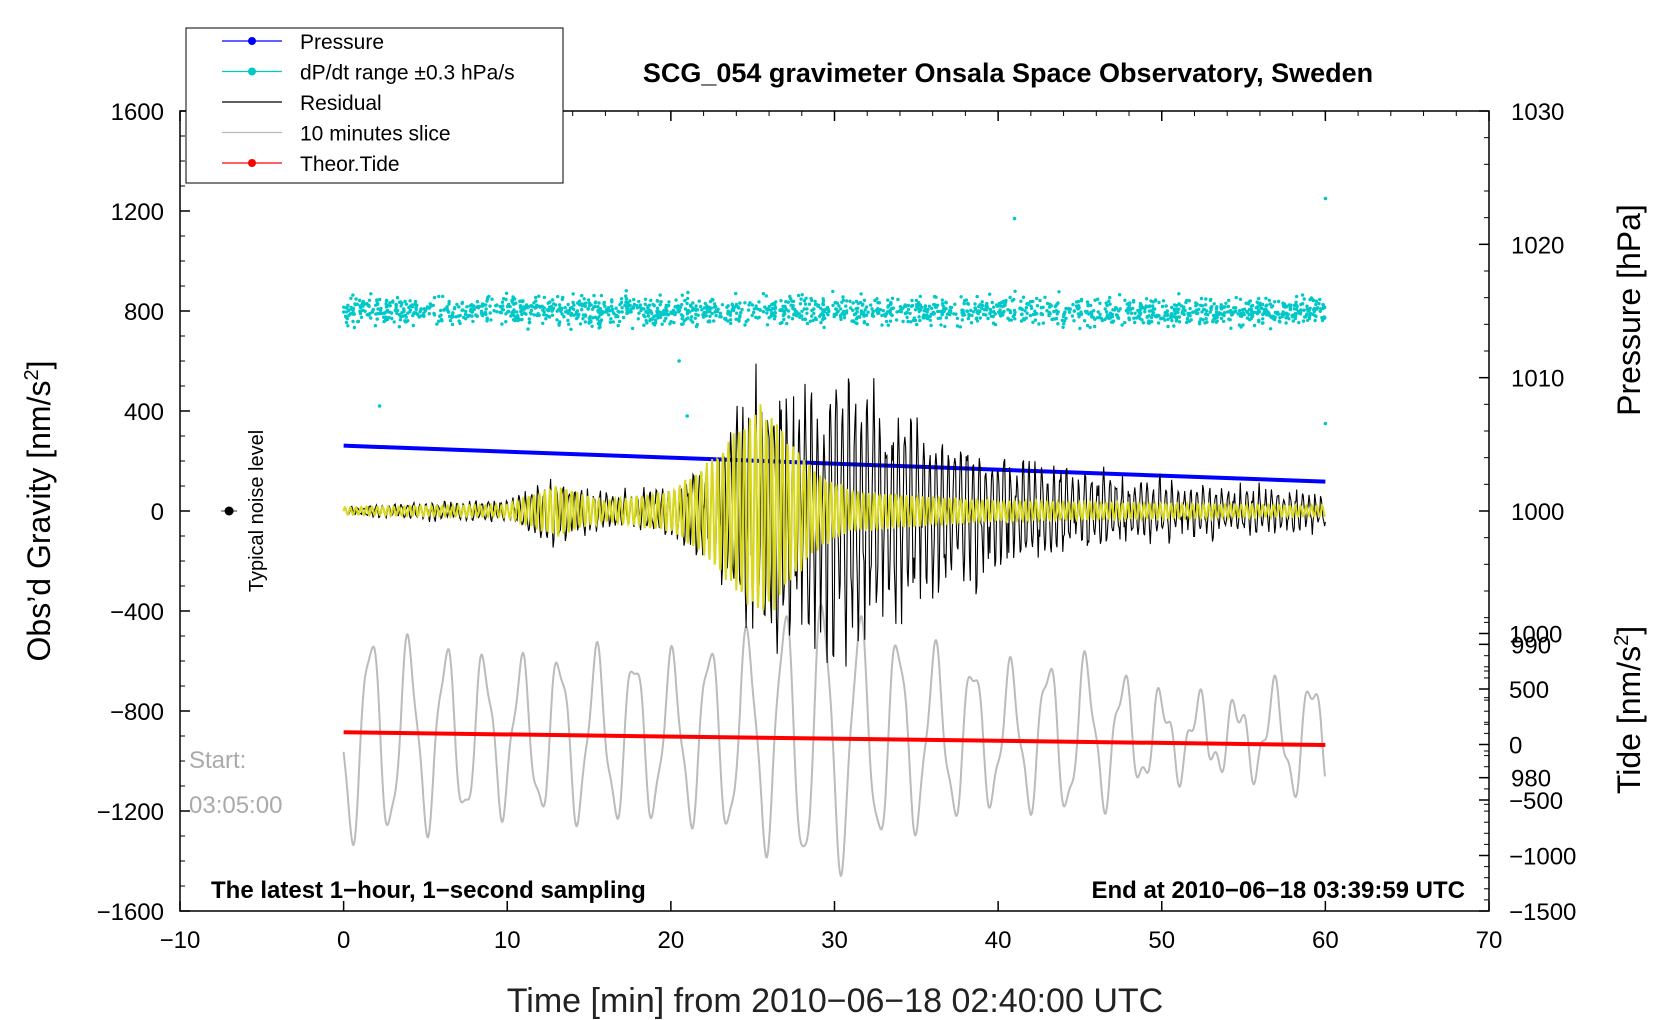 This screenshot has height=1020, width=1676. Describe the element at coordinates (1527, 774) in the screenshot. I see `y-axis-tide: −1500 −1000 −500 0 500 1000` at that location.